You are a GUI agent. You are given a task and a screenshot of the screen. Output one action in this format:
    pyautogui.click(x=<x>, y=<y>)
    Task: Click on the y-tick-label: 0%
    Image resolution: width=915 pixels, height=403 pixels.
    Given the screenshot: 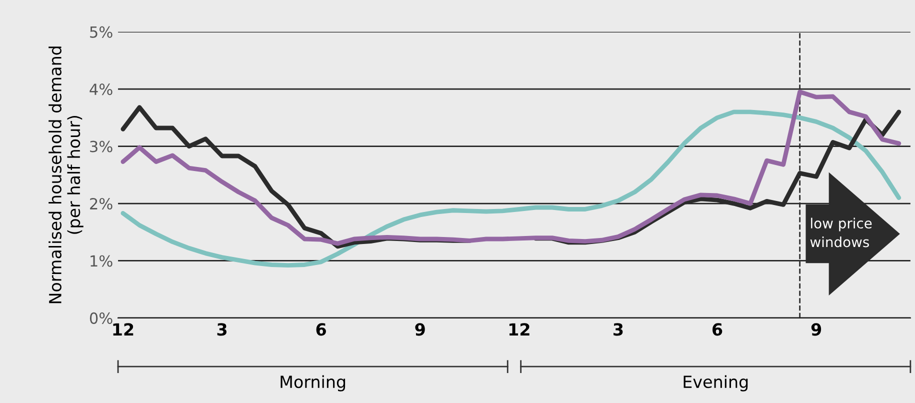 What is the action you would take?
    pyautogui.click(x=101, y=318)
    